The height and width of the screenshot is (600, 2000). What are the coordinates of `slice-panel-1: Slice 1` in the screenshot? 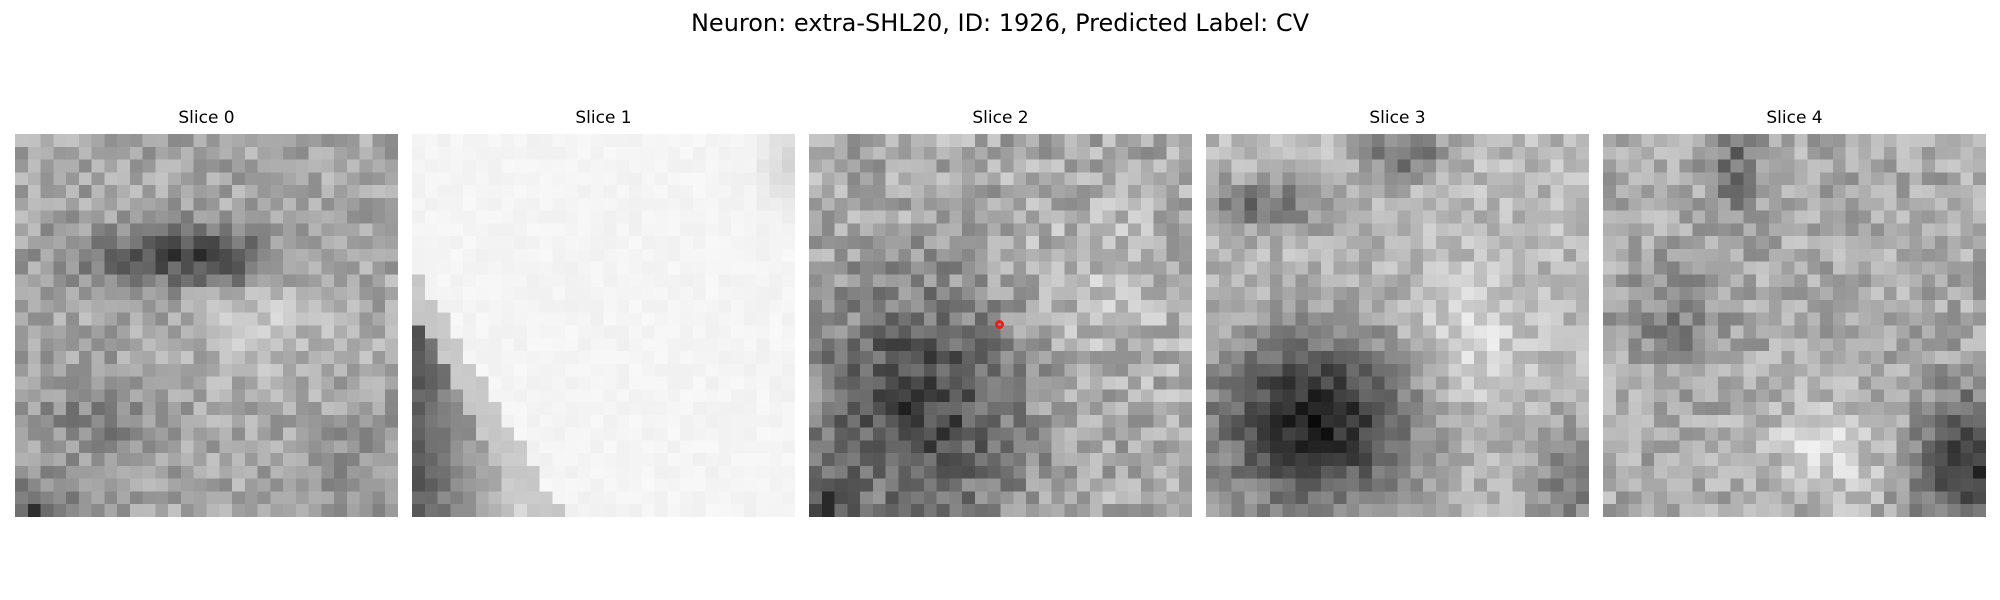 It's located at (603, 312).